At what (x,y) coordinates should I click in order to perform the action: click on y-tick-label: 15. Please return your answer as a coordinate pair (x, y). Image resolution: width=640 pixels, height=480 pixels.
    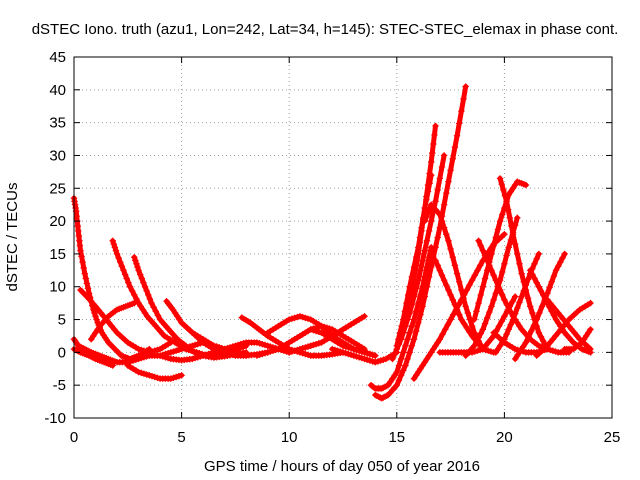
    Looking at the image, I should click on (57, 254).